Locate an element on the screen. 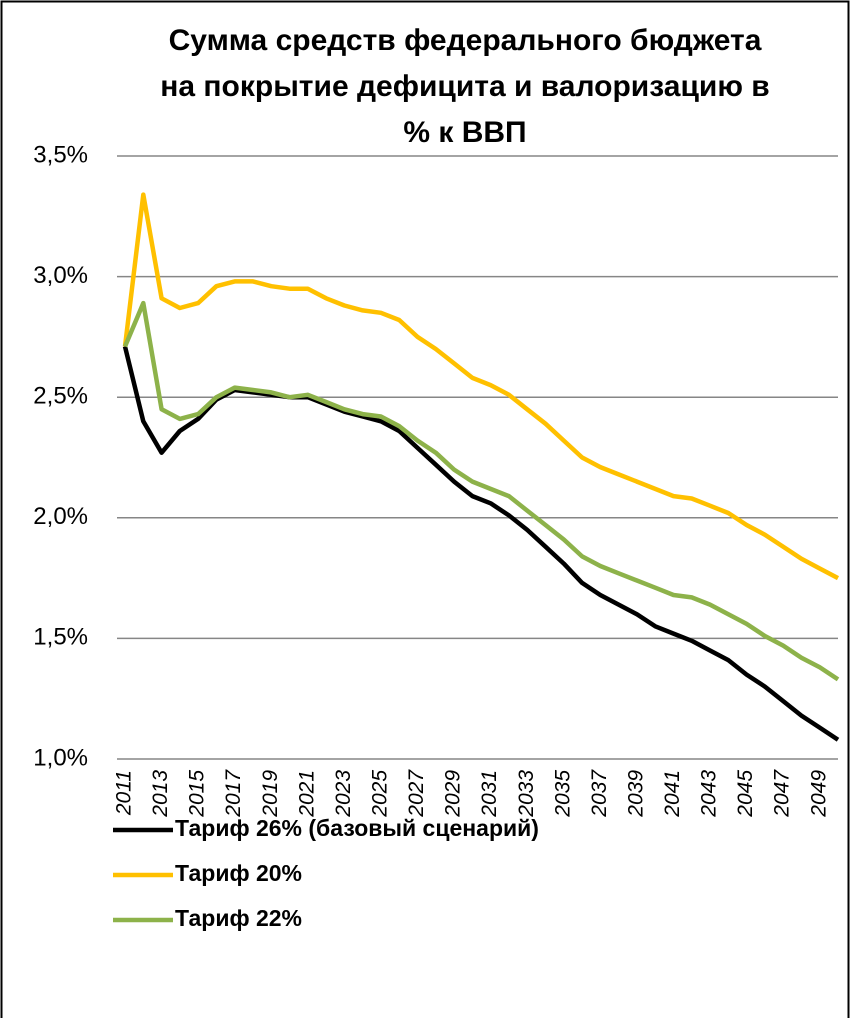  x-tick-label: 2011 is located at coordinates (124, 793).